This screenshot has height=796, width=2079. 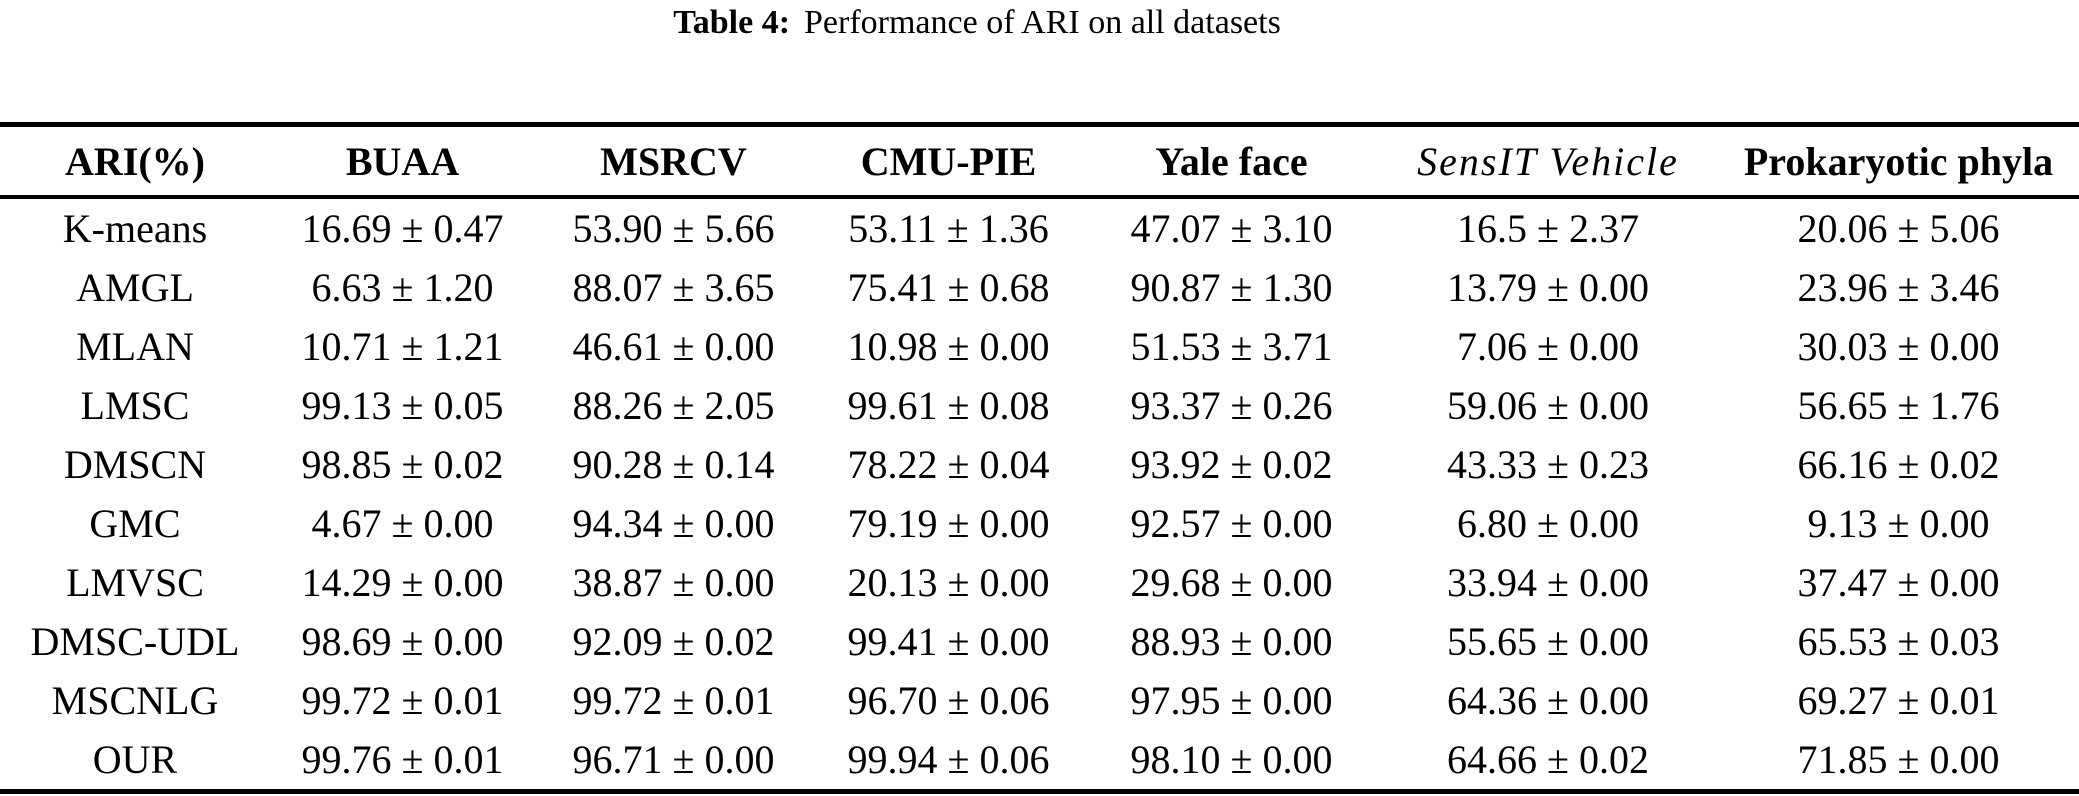 I want to click on value-cell: 99.76 ± 0.01, so click(x=402, y=759).